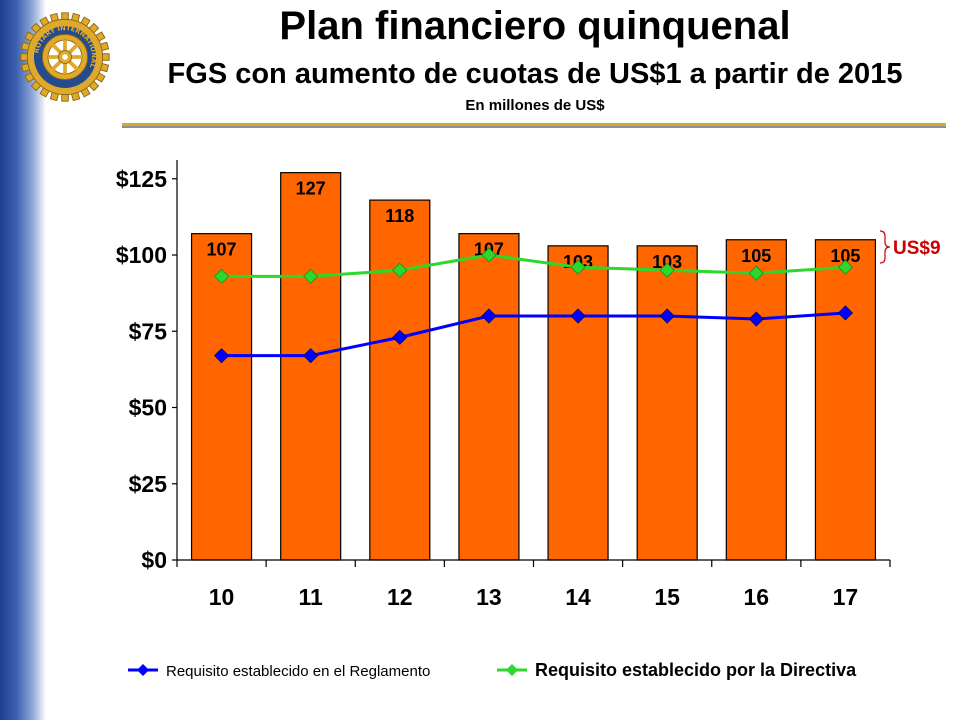 This screenshot has height=720, width=960. Describe the element at coordinates (148, 408) in the screenshot. I see `y-tick-label: $50` at that location.